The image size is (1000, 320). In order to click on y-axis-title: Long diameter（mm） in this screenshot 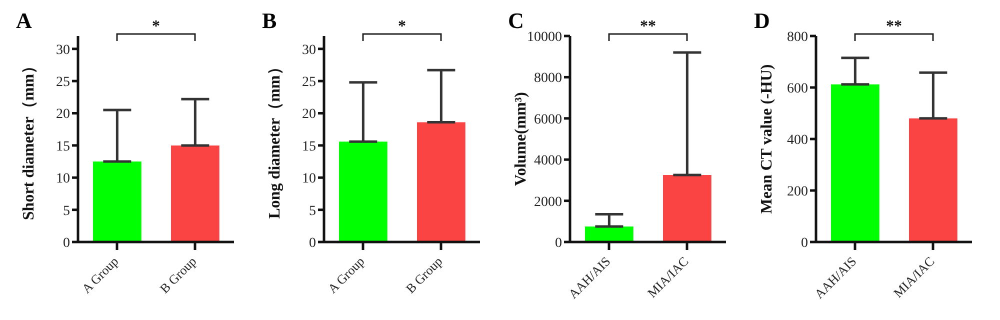, I will do `click(275, 139)`.